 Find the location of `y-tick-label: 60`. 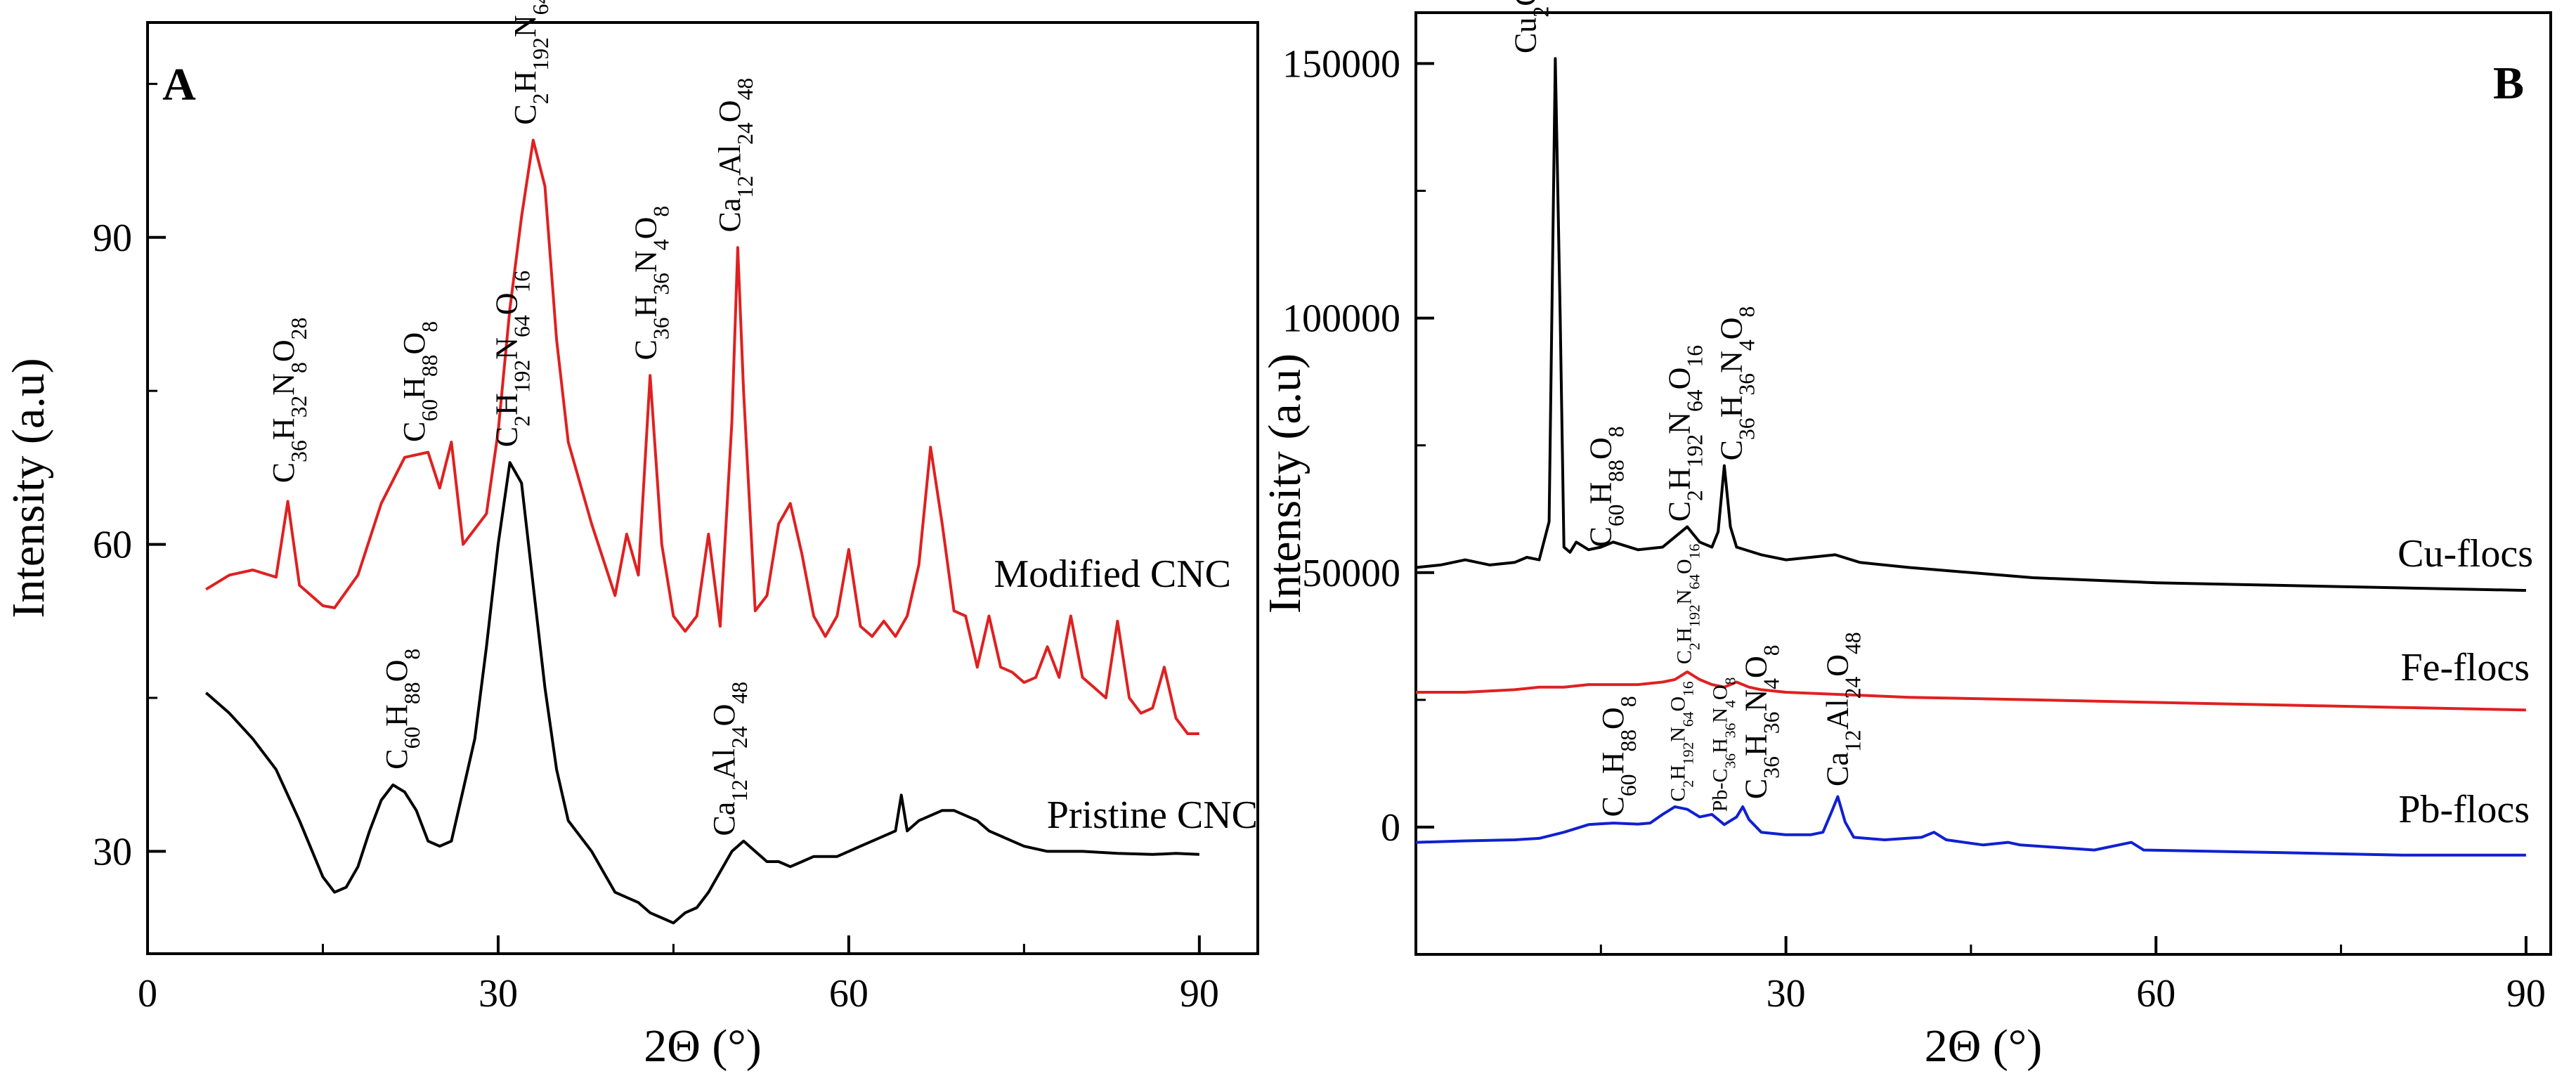

y-tick-label: 60 is located at coordinates (112, 545).